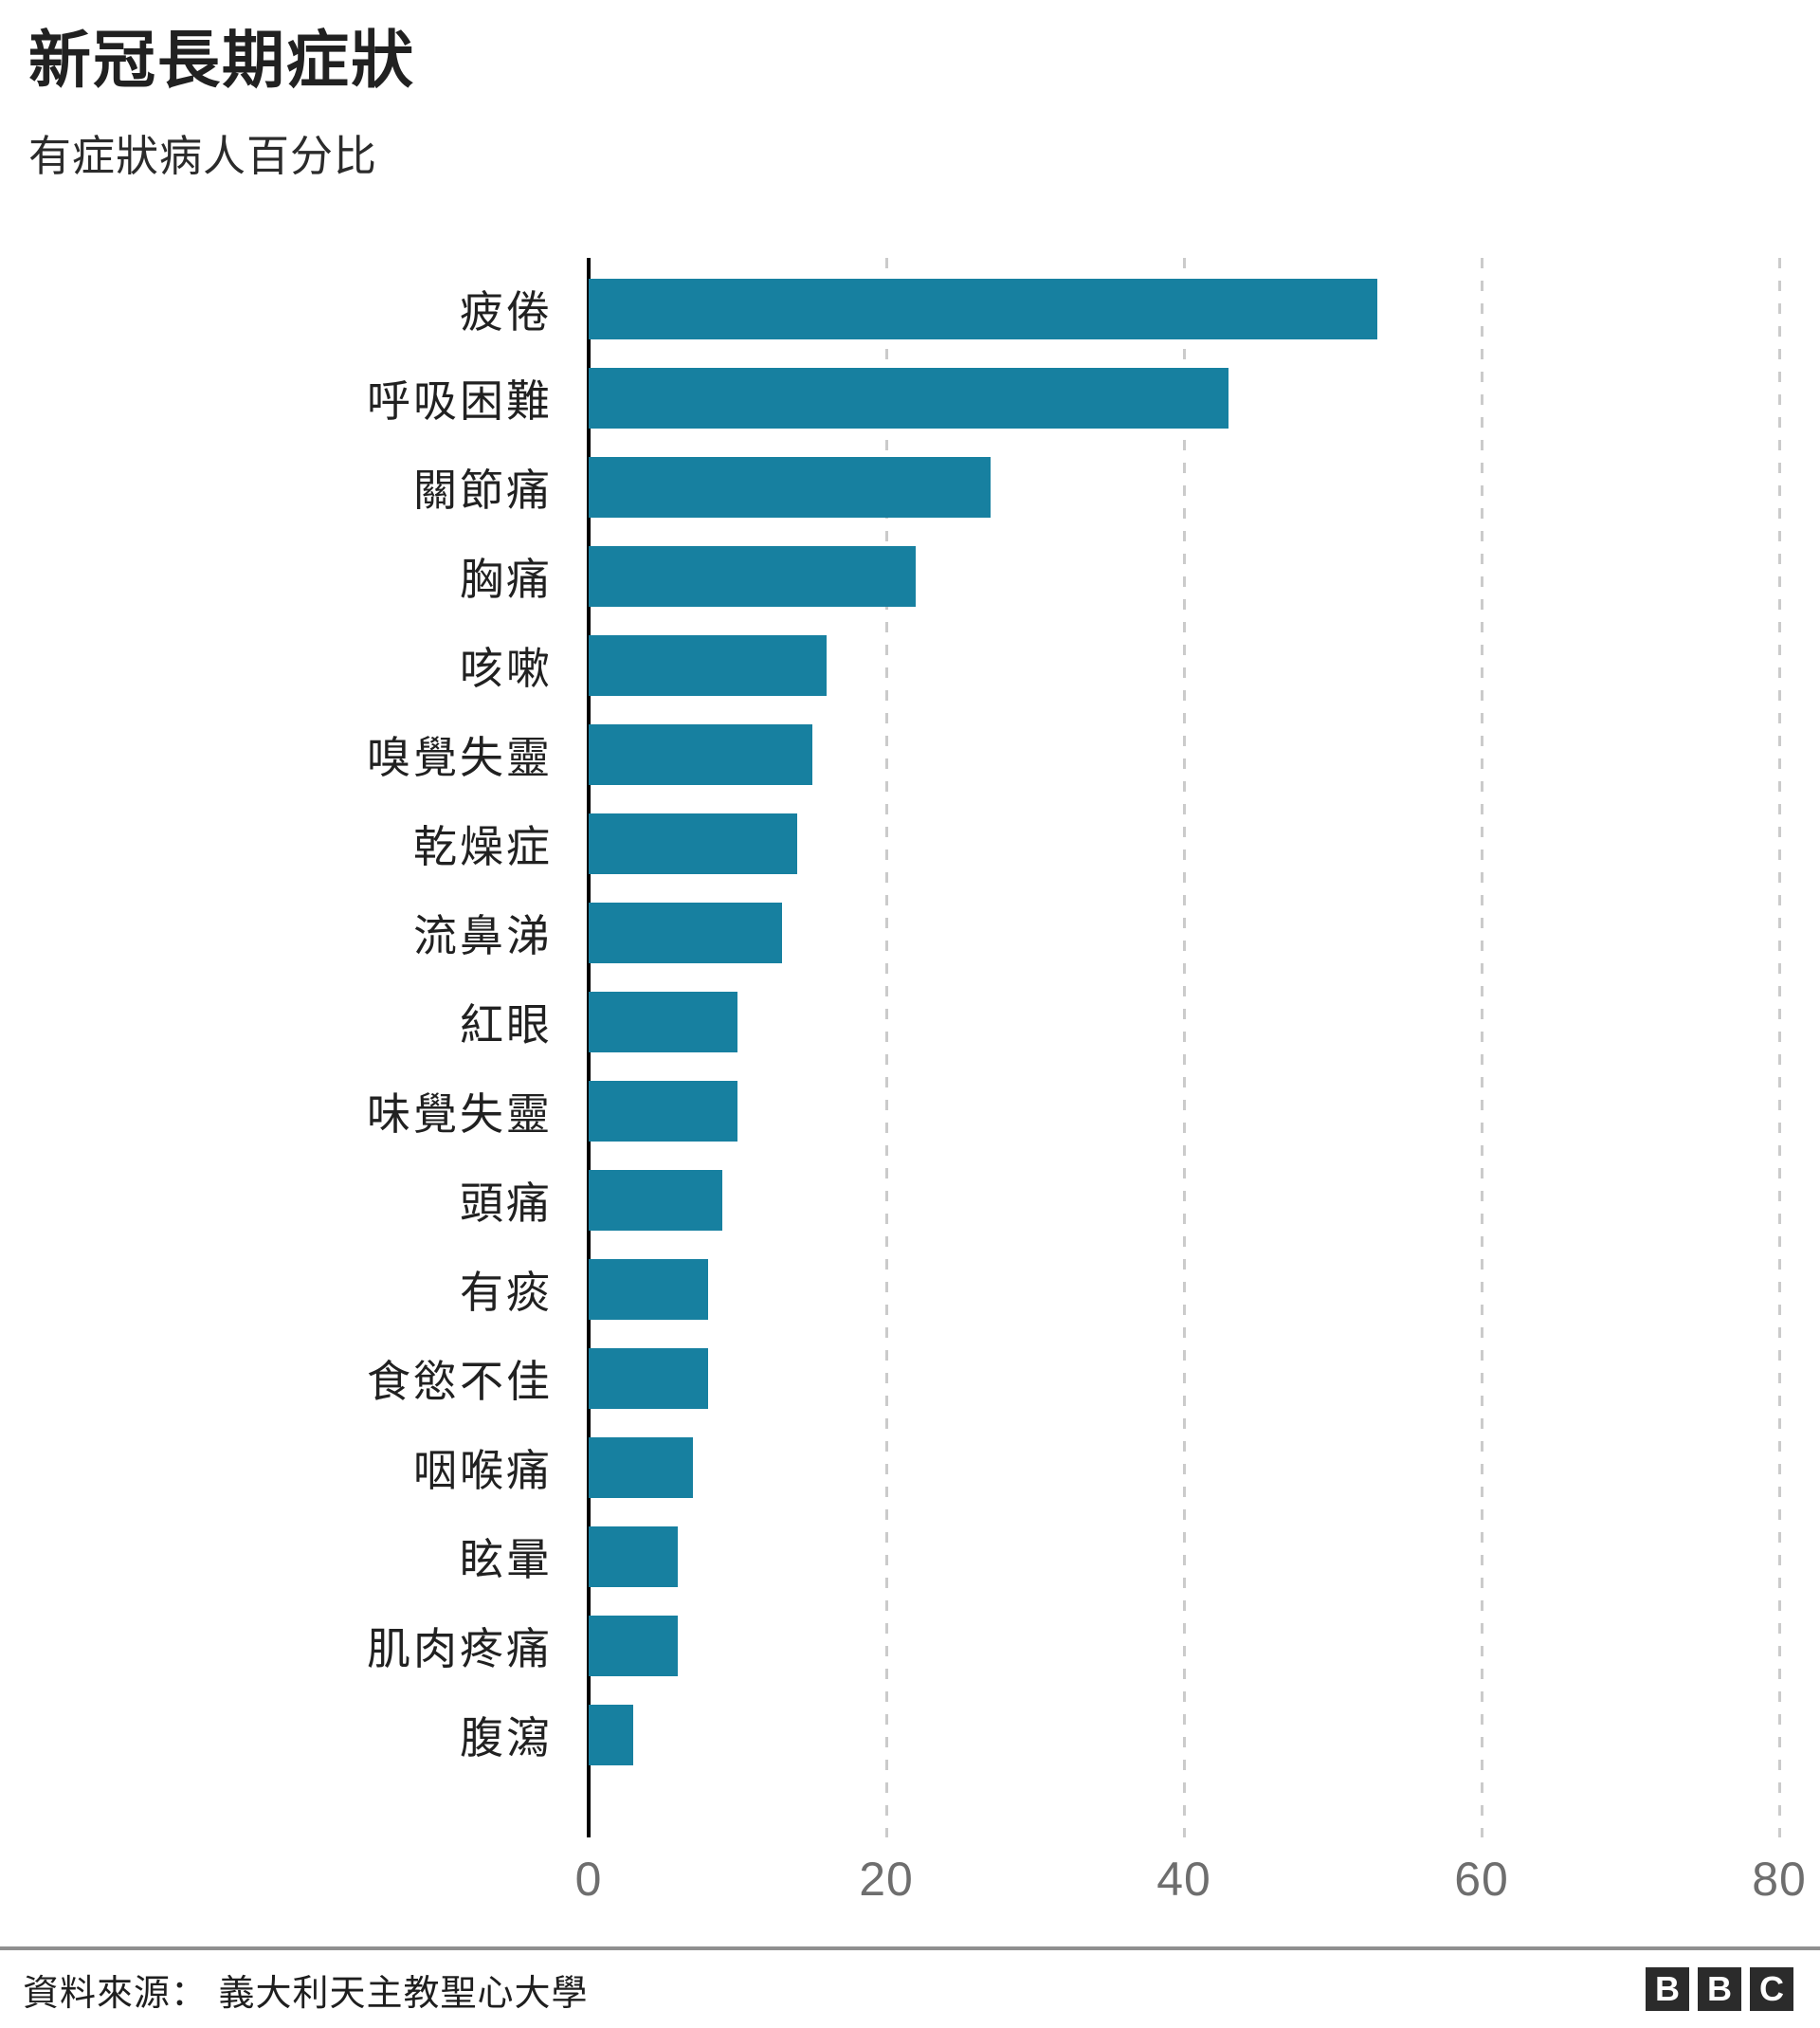 This screenshot has height=2028, width=1820. What do you see at coordinates (634, 1556) in the screenshot?
I see `bar-眩暈` at bounding box center [634, 1556].